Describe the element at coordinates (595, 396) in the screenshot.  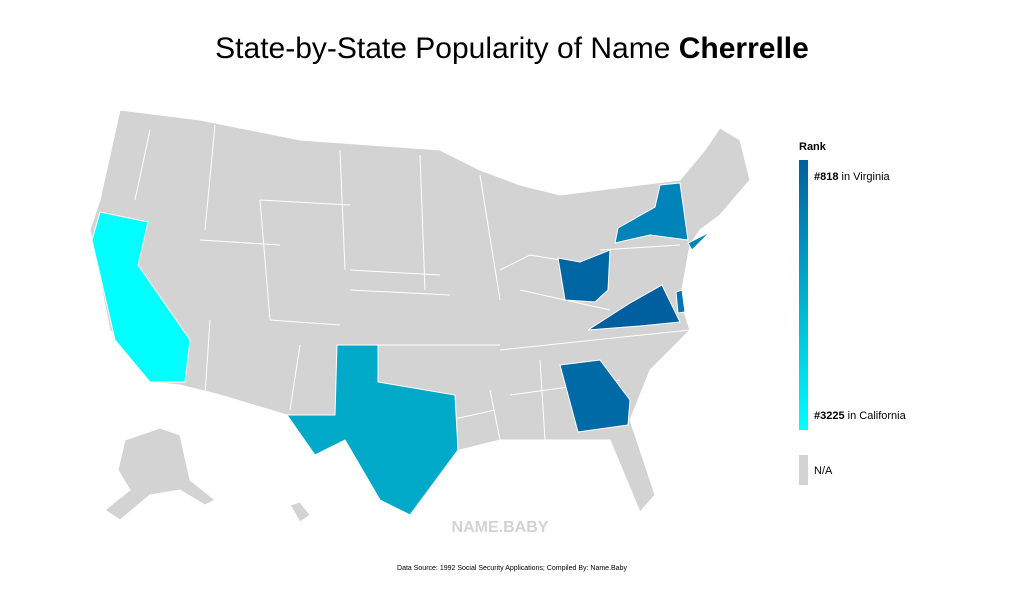
I see `state-georgia` at that location.